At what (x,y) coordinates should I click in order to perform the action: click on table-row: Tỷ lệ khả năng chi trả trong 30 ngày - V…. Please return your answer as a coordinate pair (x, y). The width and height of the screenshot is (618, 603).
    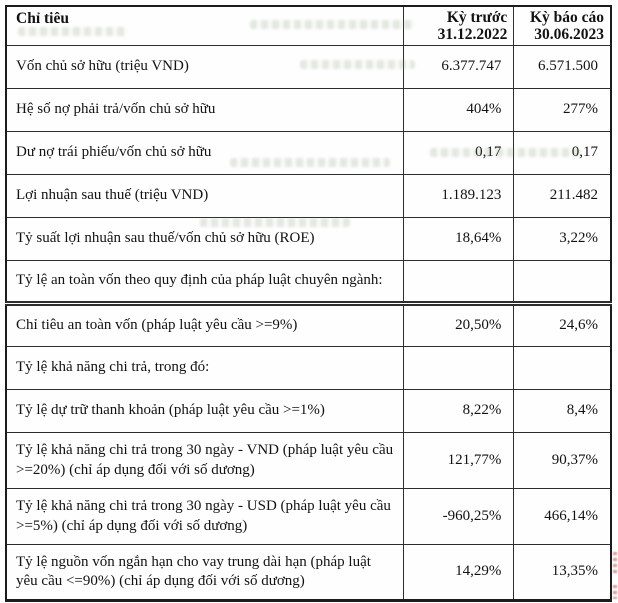
    Looking at the image, I should click on (308, 460).